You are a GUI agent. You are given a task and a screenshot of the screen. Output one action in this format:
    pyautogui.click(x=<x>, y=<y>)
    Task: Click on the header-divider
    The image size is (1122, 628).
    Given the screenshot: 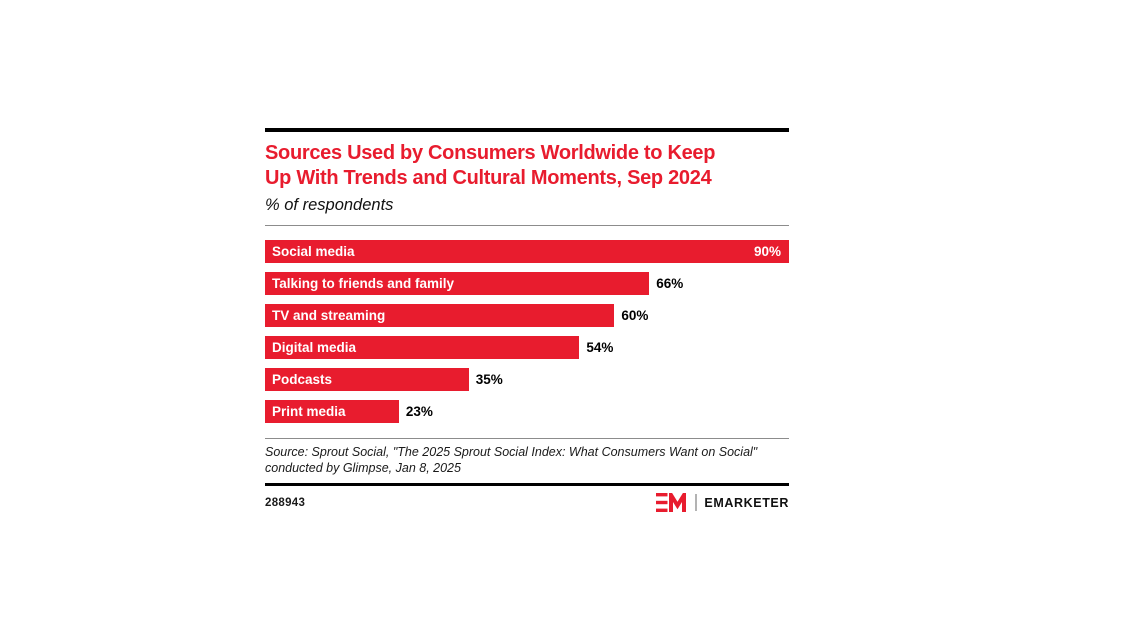 What is the action you would take?
    pyautogui.click(x=527, y=225)
    